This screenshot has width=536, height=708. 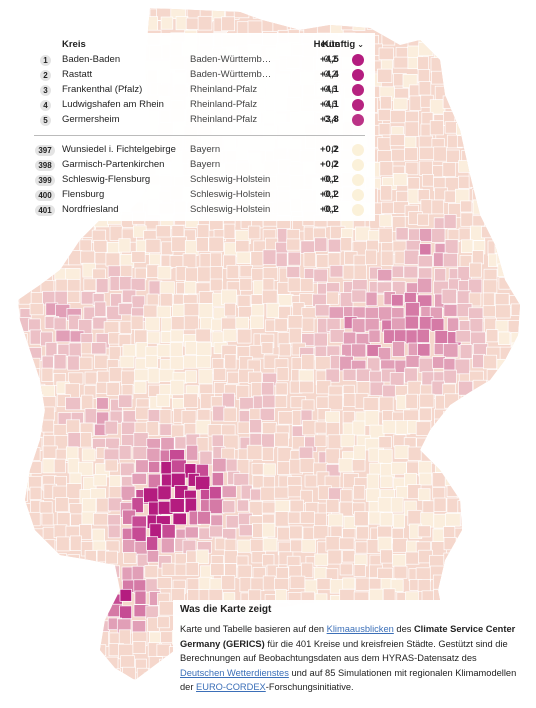 I want to click on link-dwd: Deutschen Wetterdienstes, so click(x=234, y=672).